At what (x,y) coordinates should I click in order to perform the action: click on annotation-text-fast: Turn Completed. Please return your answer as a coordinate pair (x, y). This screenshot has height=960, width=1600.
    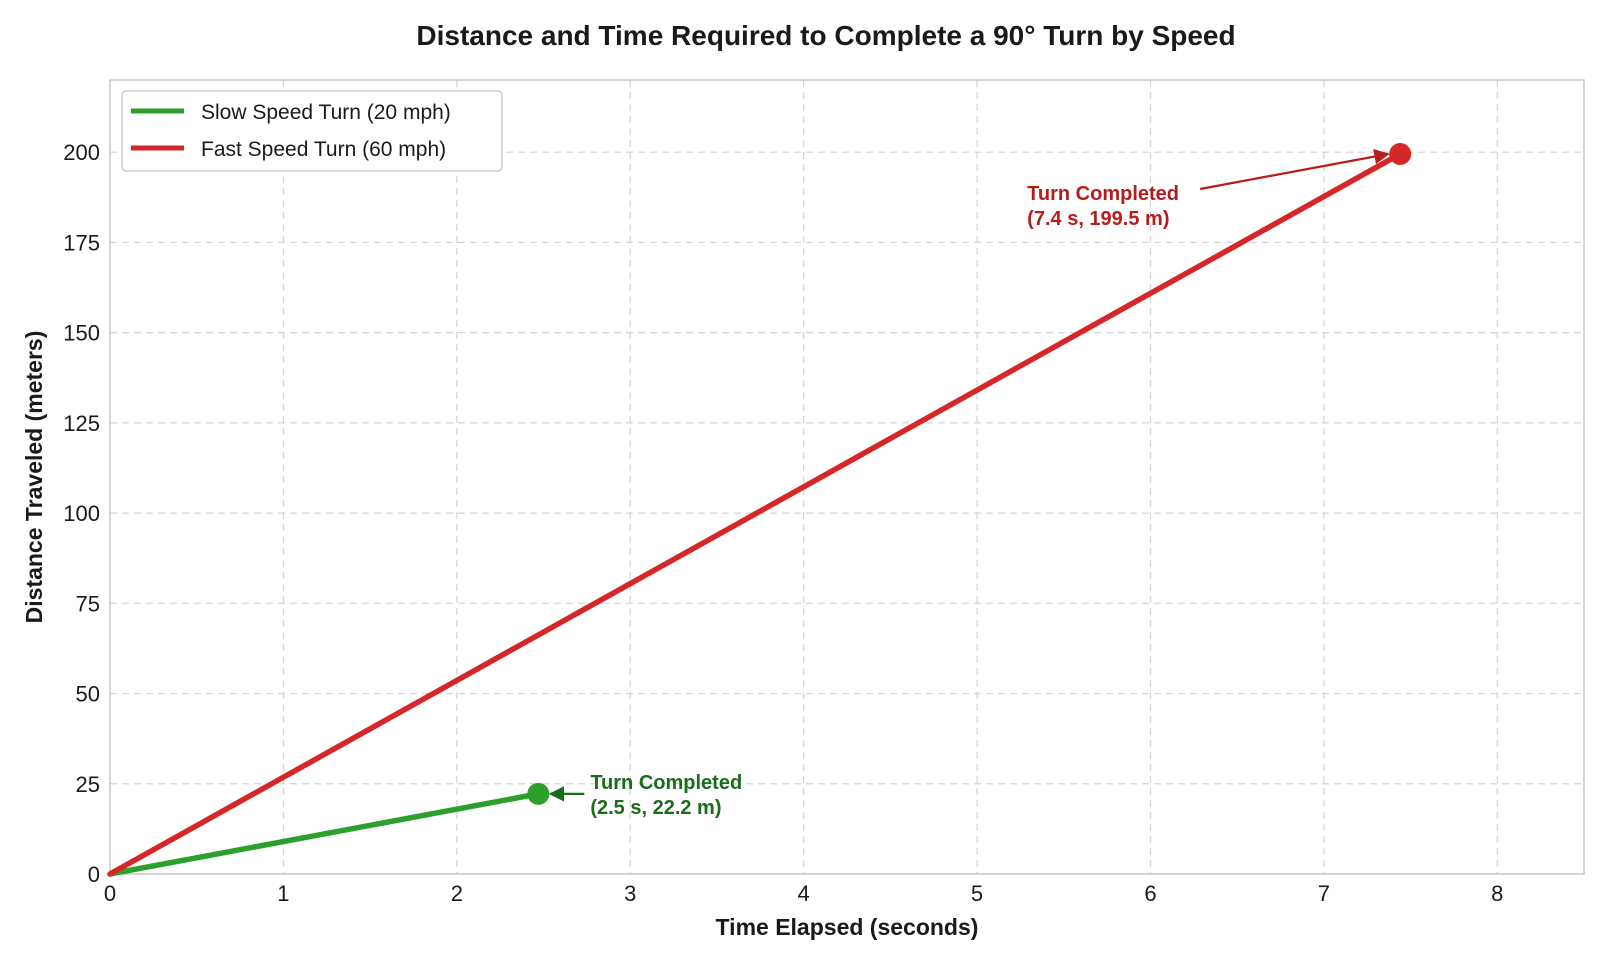
    Looking at the image, I should click on (1103, 194).